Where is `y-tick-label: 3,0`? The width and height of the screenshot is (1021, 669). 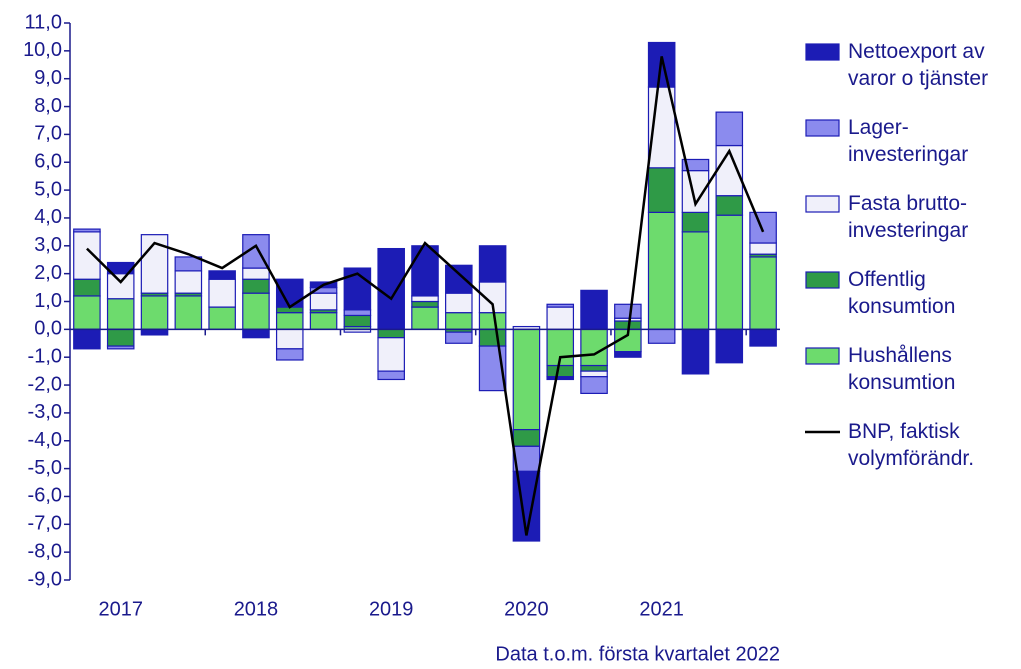
y-tick-label: 3,0 is located at coordinates (48, 245).